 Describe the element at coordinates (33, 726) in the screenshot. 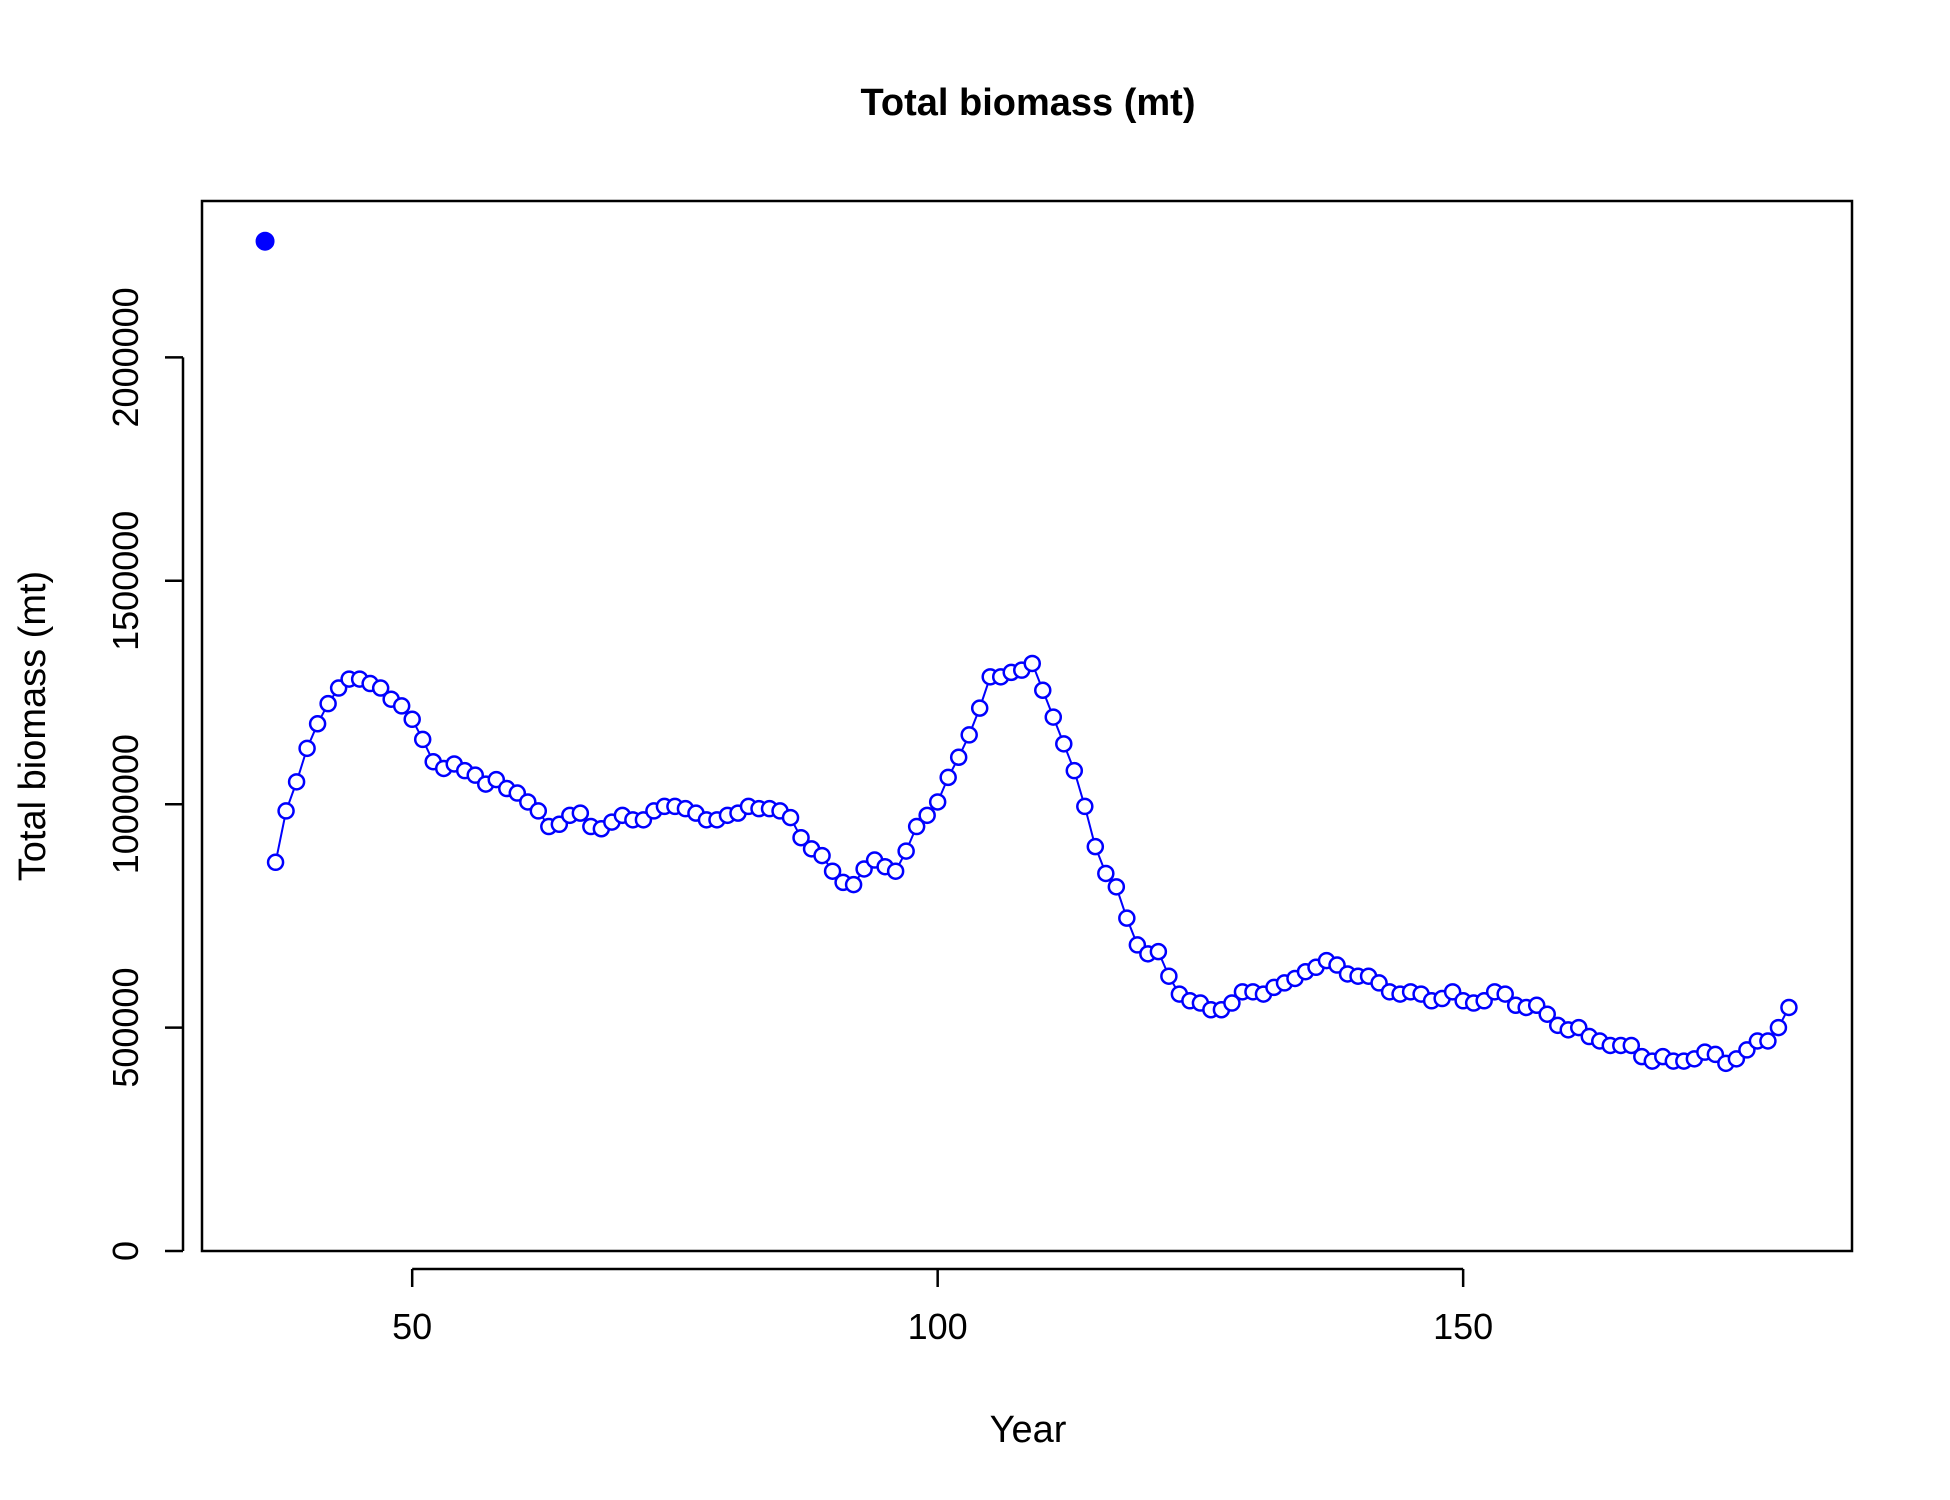

I see `y-axis-title: Total biomass (mt)` at that location.